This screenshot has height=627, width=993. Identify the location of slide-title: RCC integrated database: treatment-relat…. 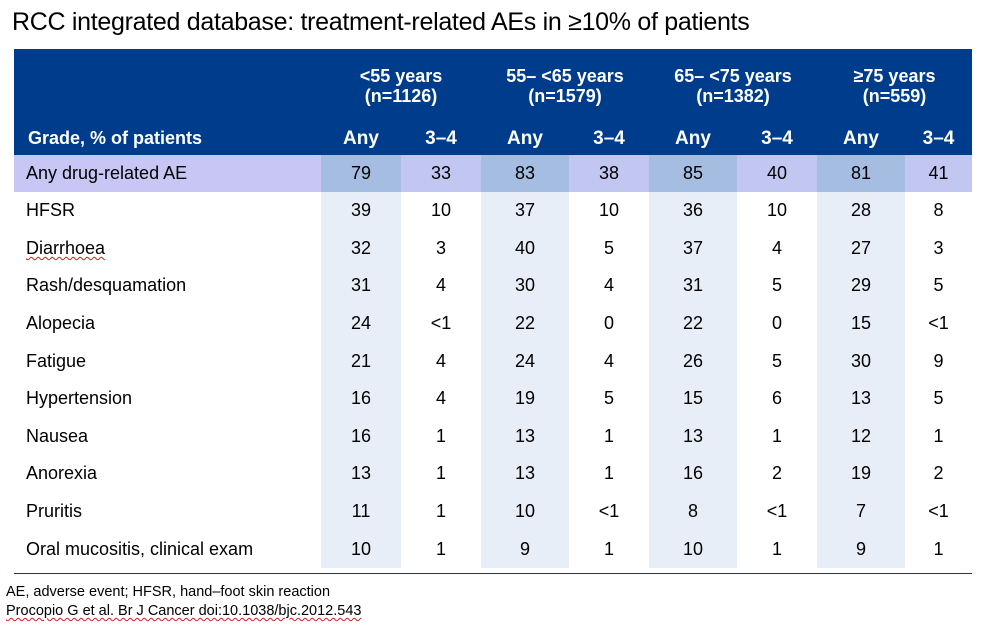
(381, 22).